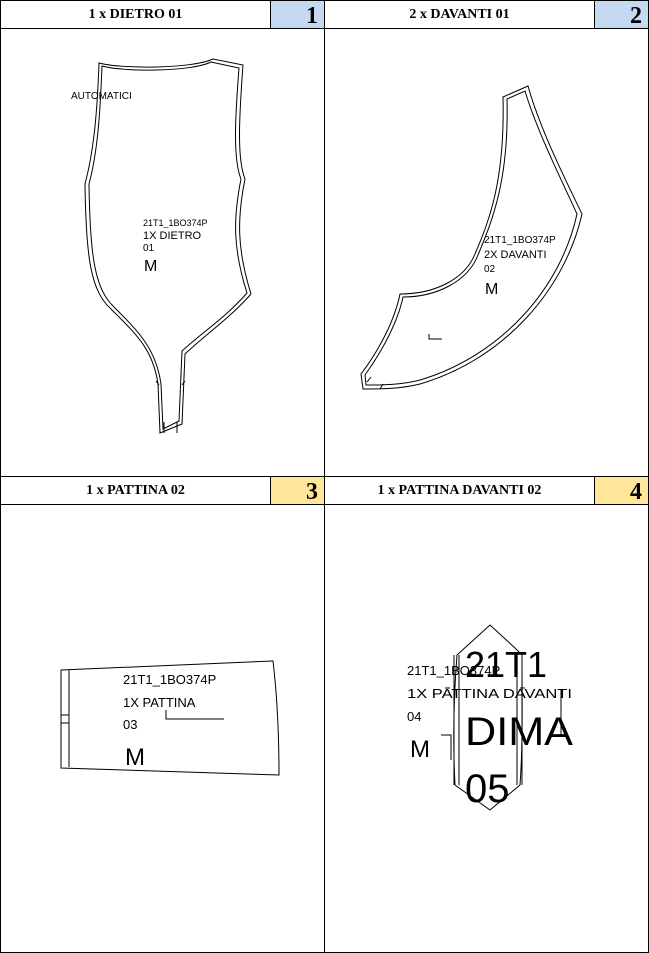 This screenshot has width=649, height=953. I want to click on panel-2-title: 2 x DAVANTI 01, so click(459, 14).